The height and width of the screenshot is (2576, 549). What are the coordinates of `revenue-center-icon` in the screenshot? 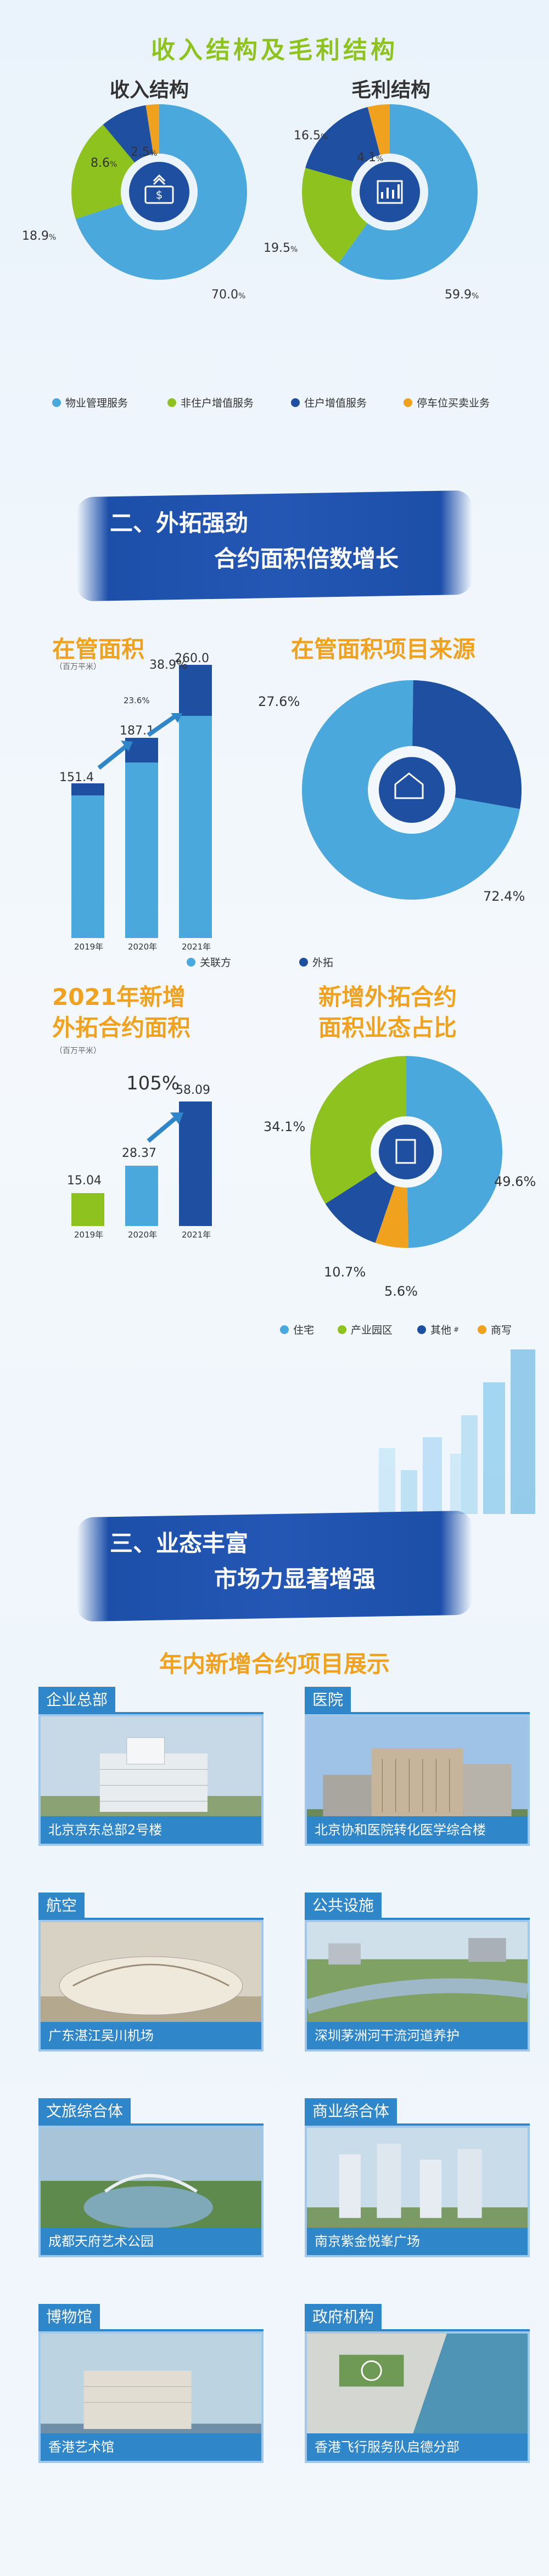 It's located at (159, 192).